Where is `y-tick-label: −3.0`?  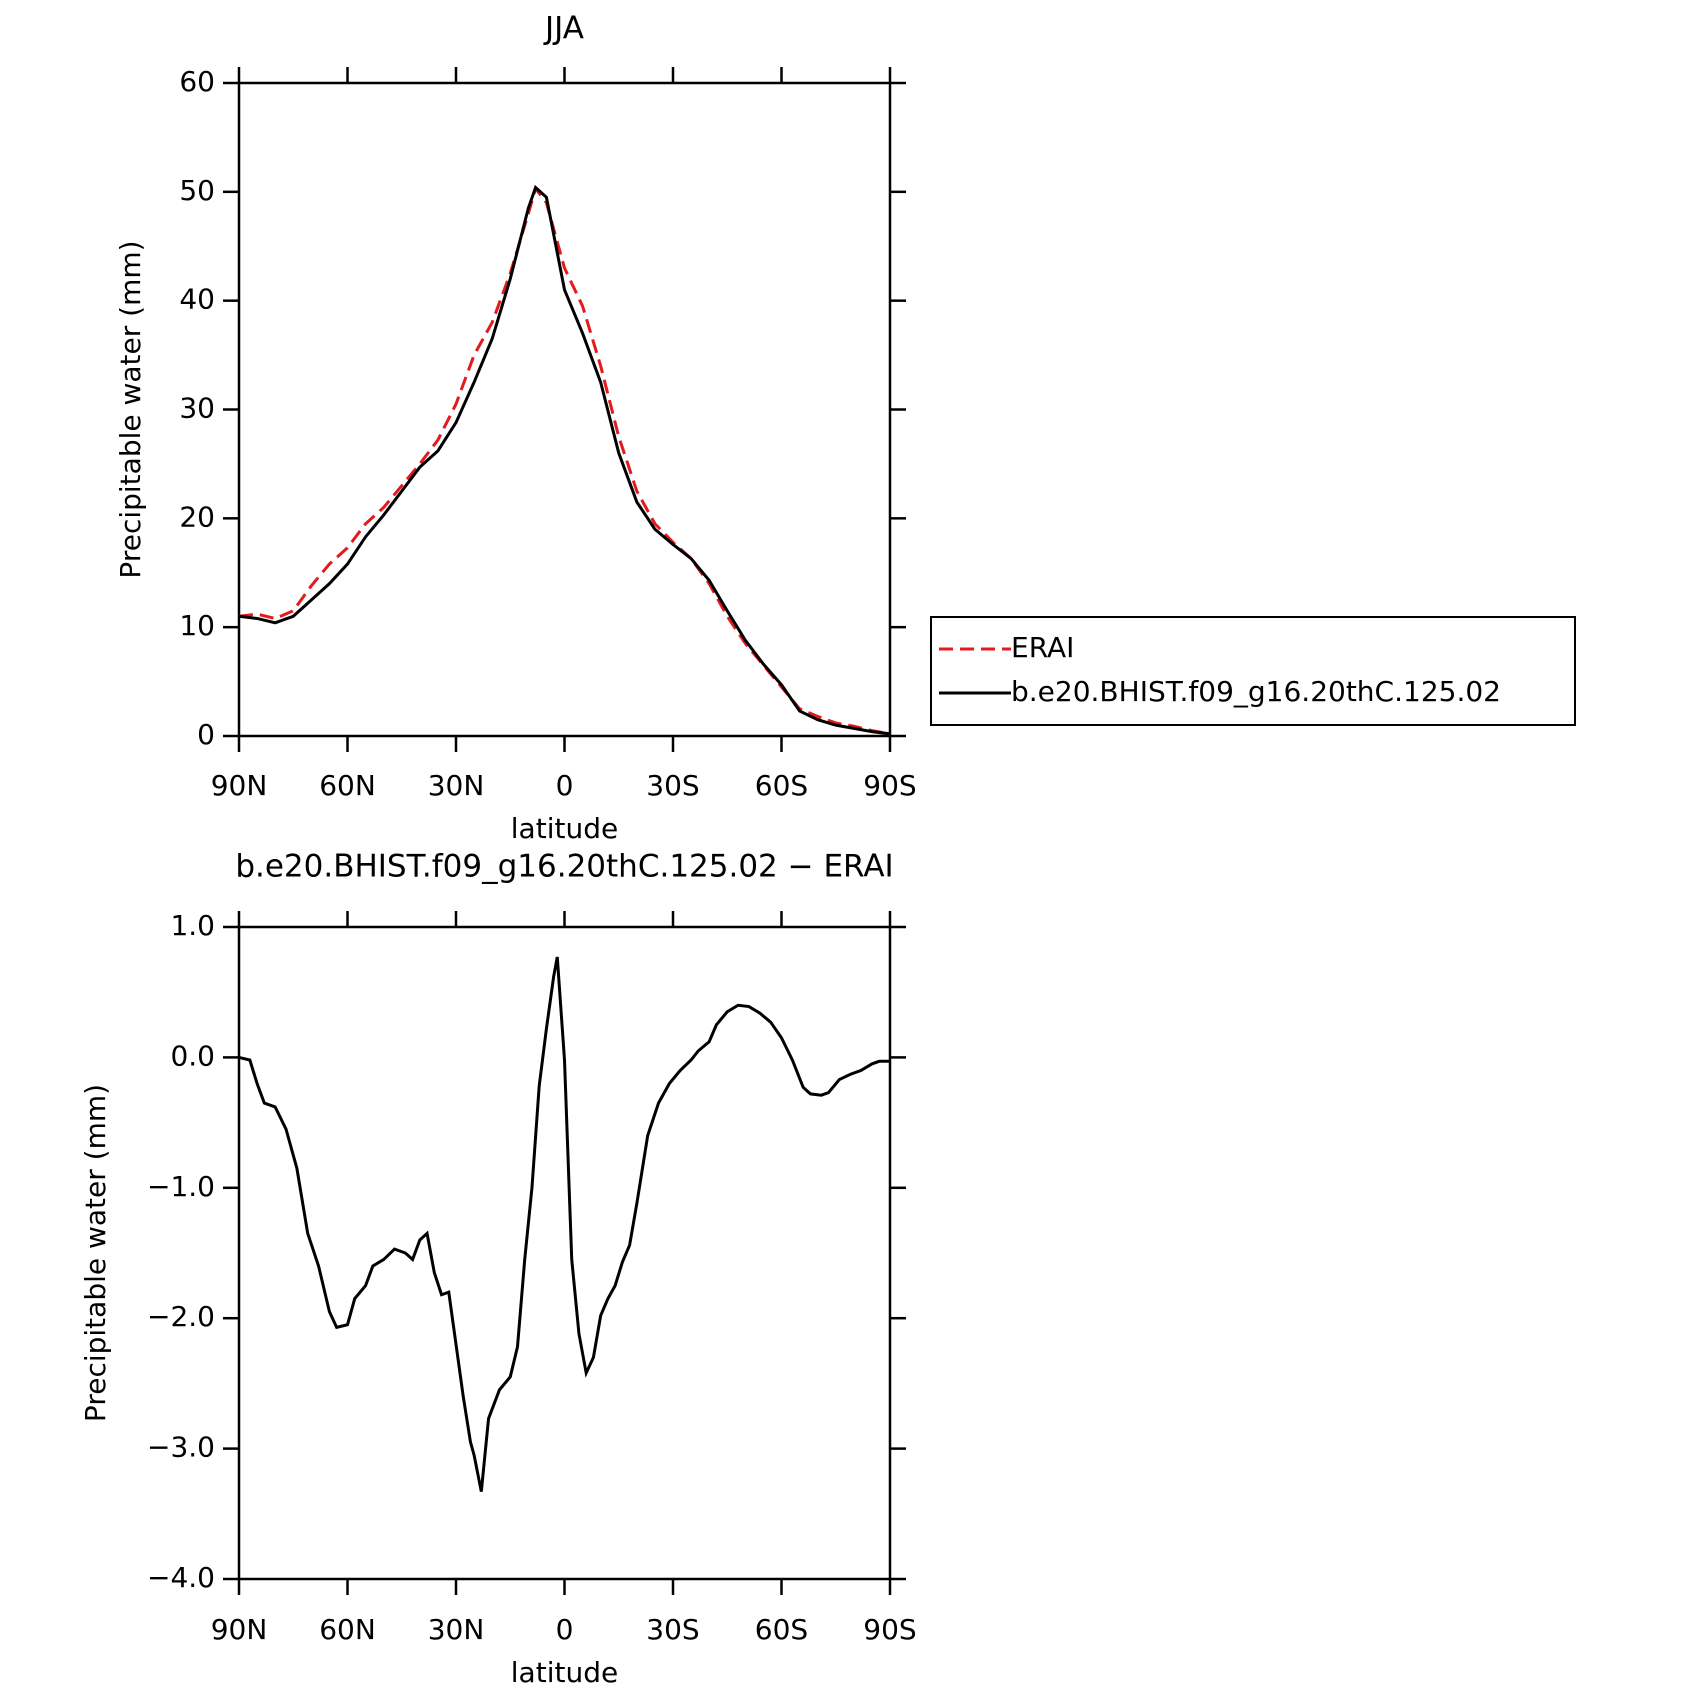 y-tick-label: −3.0 is located at coordinates (181, 1447).